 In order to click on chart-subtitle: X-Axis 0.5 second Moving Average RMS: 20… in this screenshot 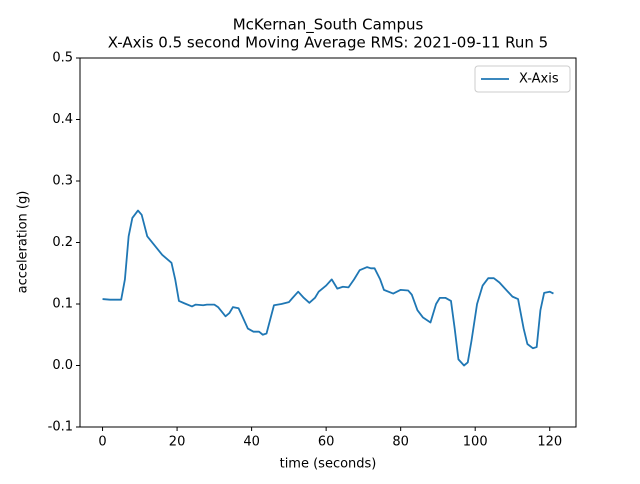, I will do `click(328, 43)`.